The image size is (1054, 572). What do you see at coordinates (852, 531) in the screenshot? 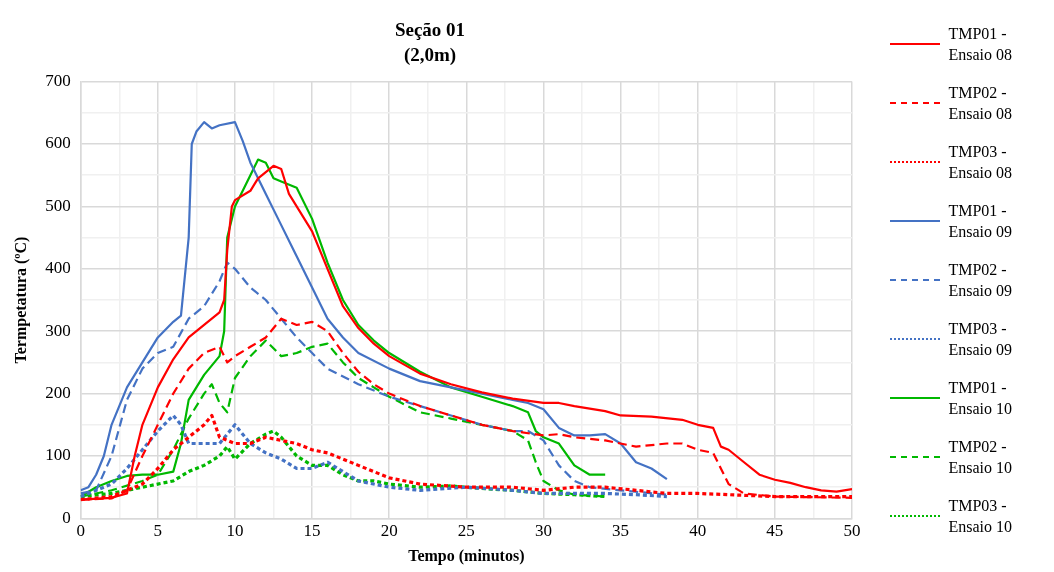
I see `x-tick-label: 50` at bounding box center [852, 531].